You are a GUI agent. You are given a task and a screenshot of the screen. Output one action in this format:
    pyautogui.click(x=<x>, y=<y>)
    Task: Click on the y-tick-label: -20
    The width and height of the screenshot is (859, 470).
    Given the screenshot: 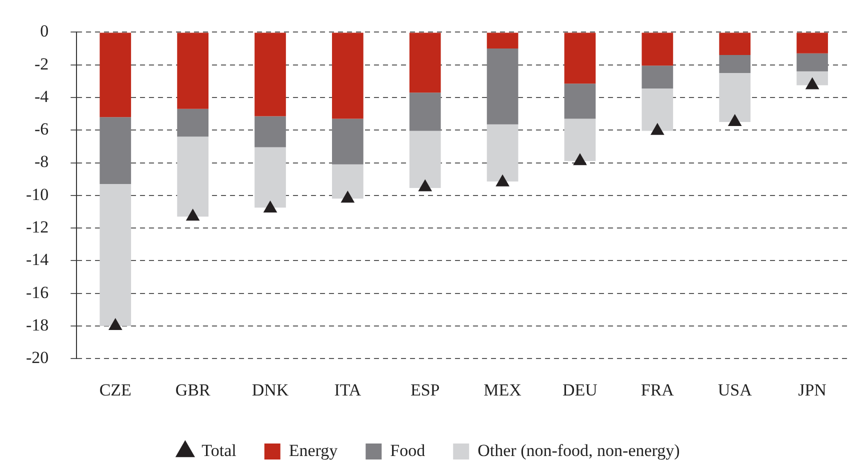 What is the action you would take?
    pyautogui.click(x=37, y=358)
    